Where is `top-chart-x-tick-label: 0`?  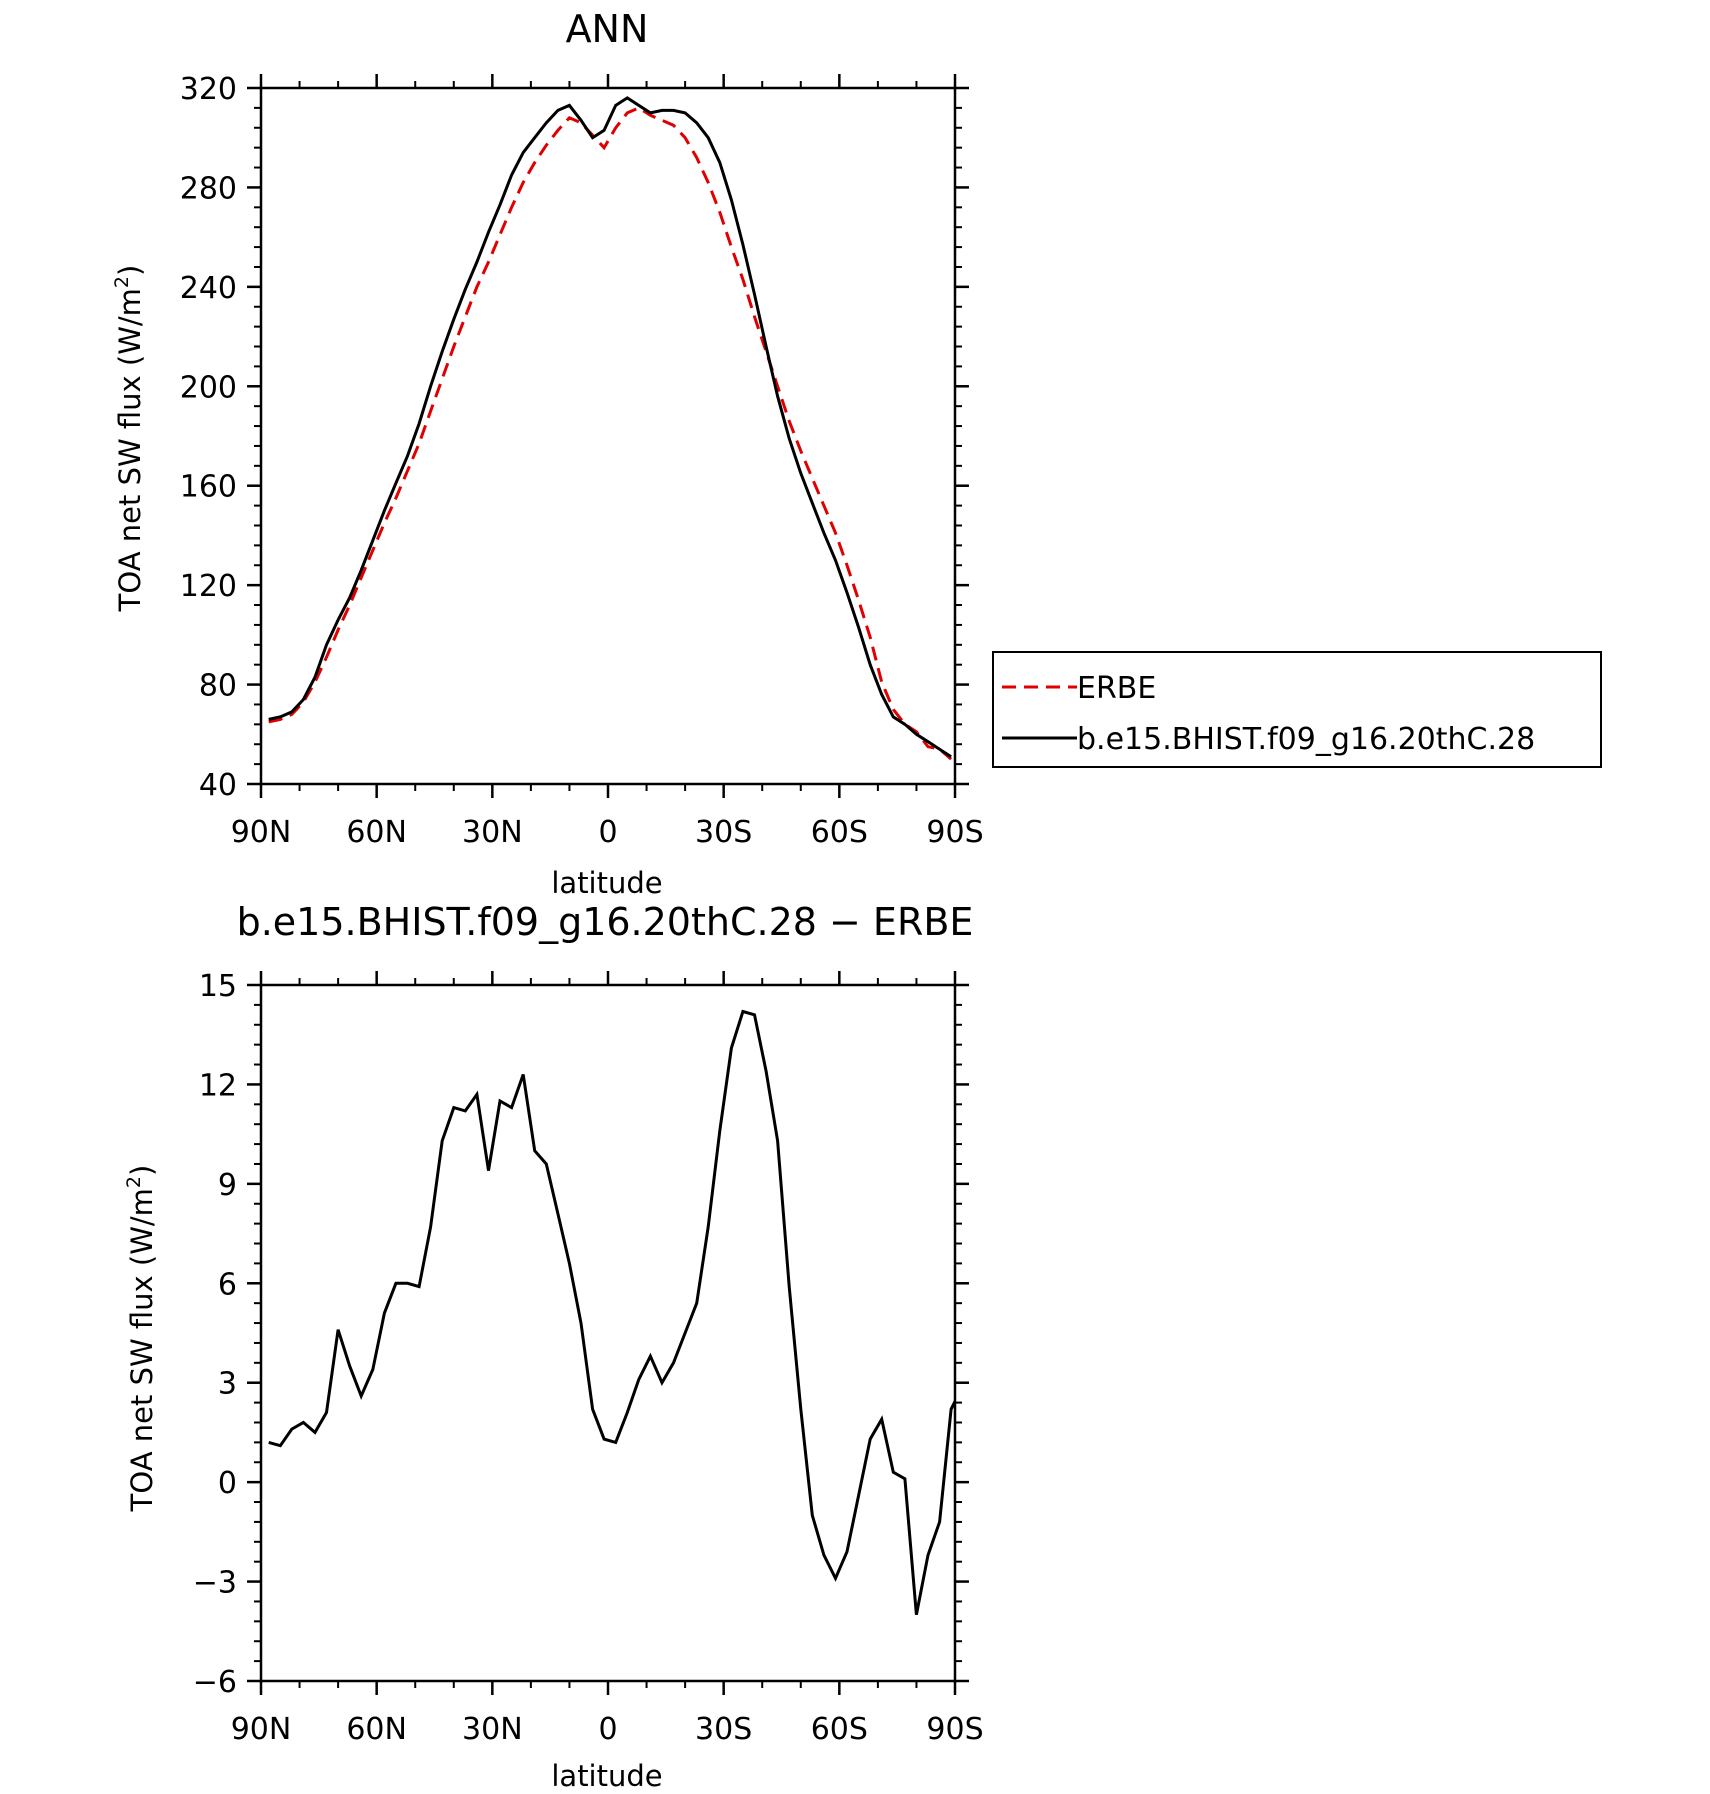 top-chart-x-tick-label: 0 is located at coordinates (607, 832).